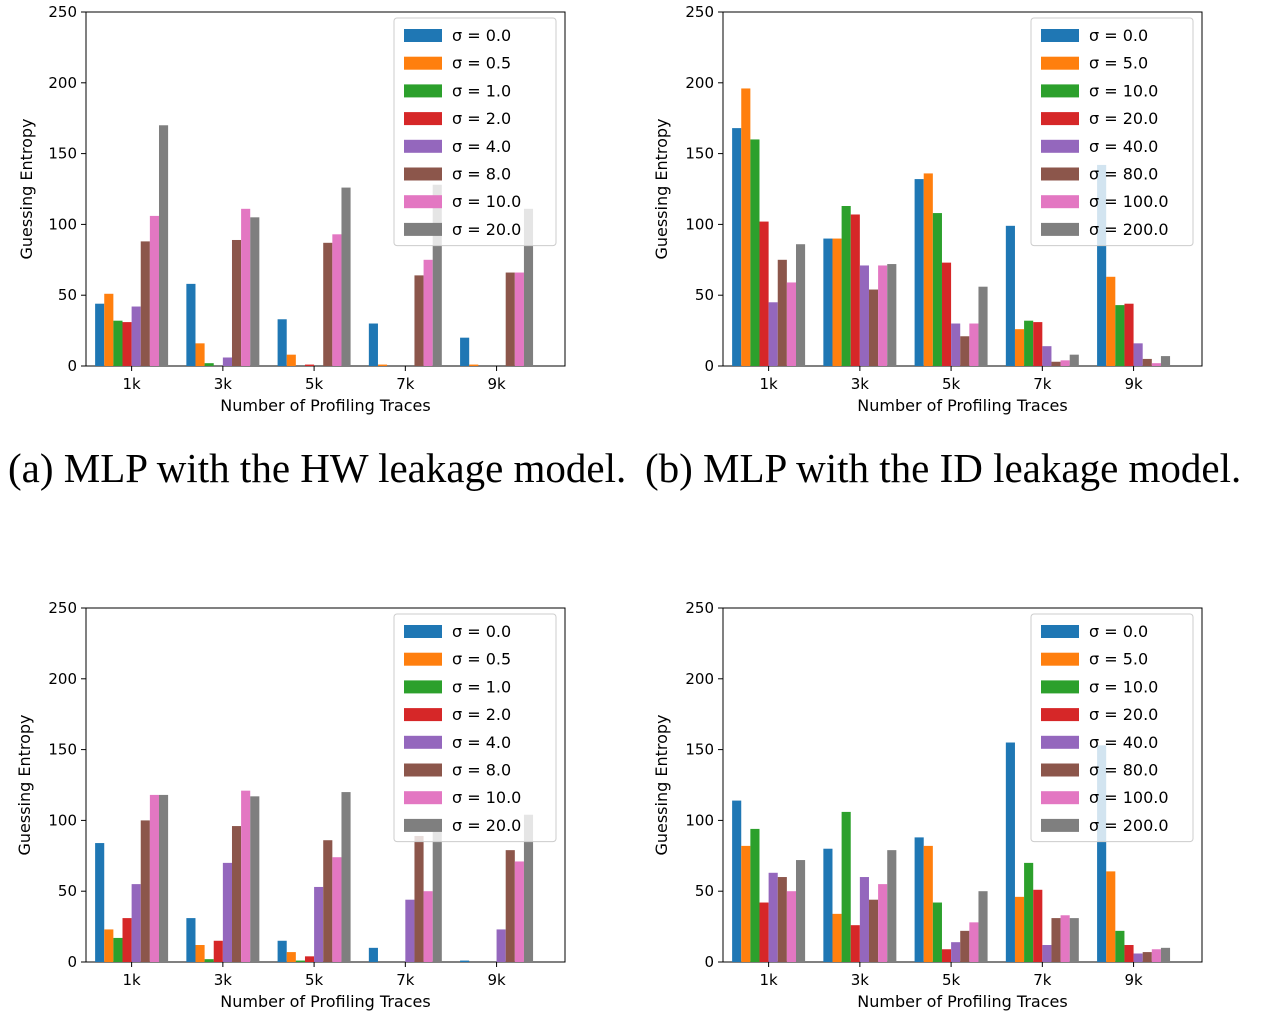  I want to click on y-tick-label: 250, so click(699, 12).